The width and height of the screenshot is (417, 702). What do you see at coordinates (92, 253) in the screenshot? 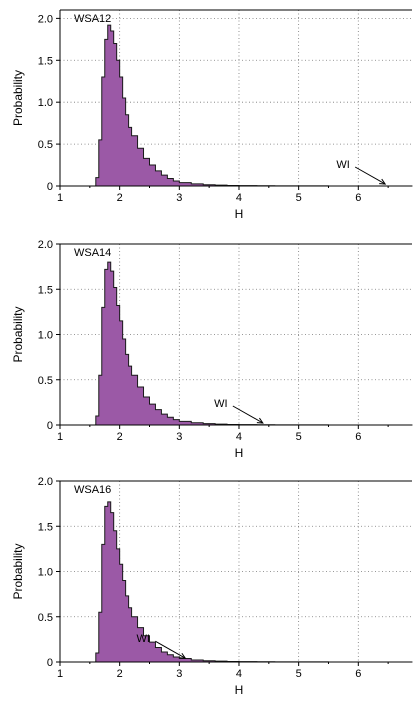
I see `panel-label: WSA14` at bounding box center [92, 253].